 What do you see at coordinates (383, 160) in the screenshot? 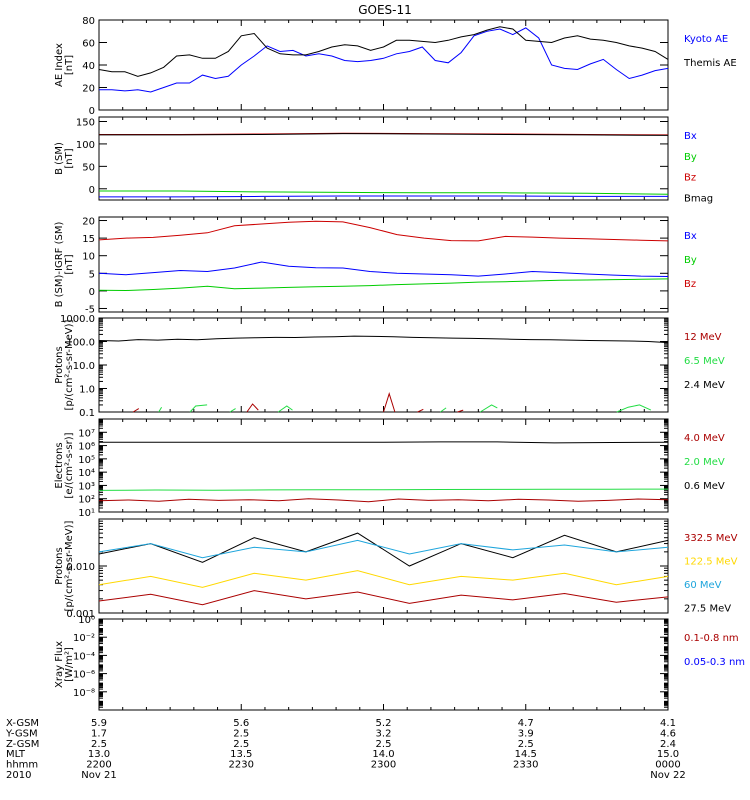
I see `panel-b-field: 0 50 100 150 B (SM) [nT] Bx By Bz Bmag` at bounding box center [383, 160].